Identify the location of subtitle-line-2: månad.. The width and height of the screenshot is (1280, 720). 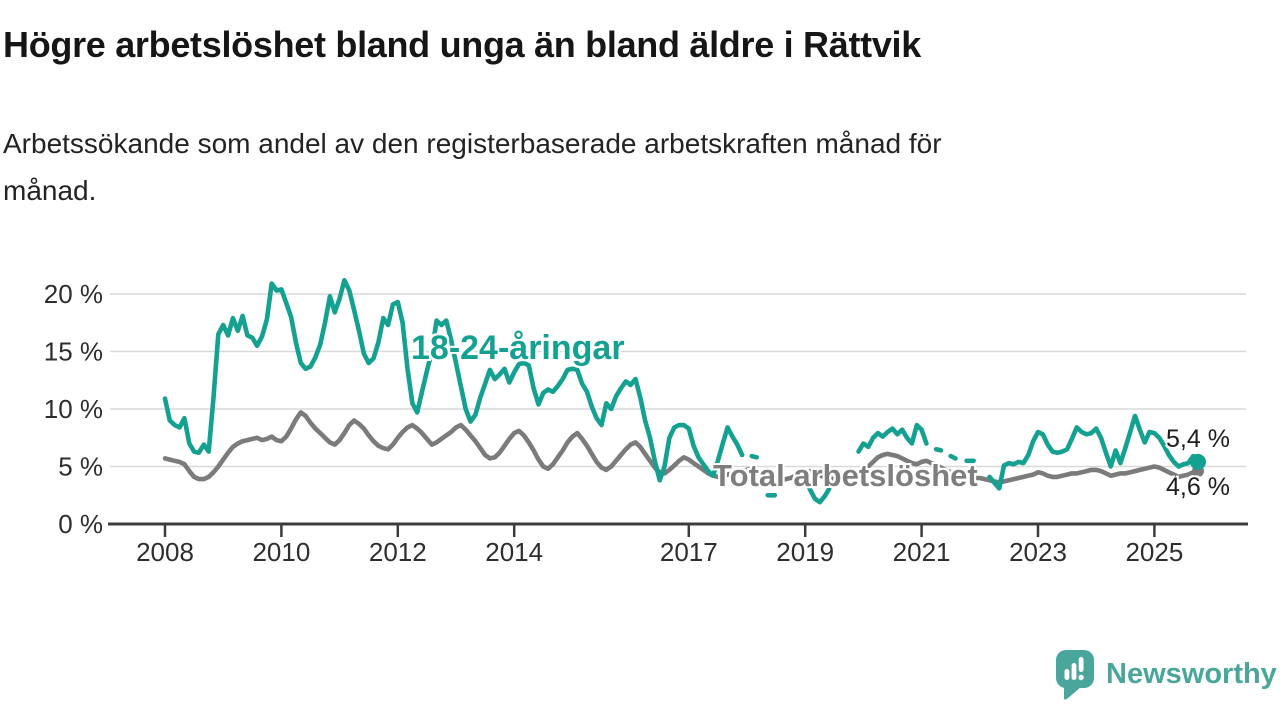
(50, 190).